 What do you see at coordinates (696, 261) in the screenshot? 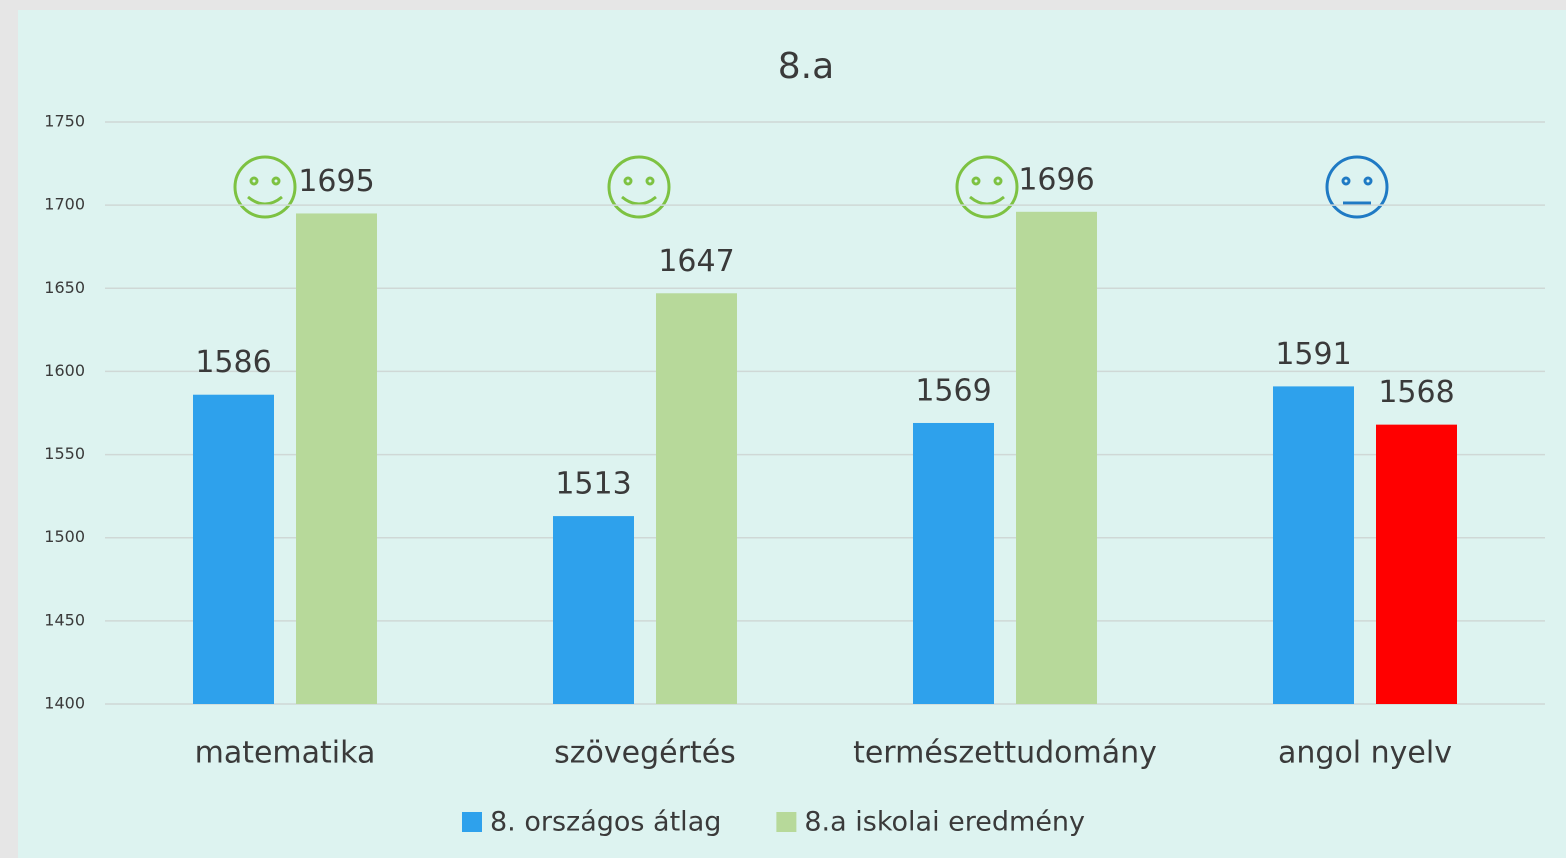
I see `data-label: 1647` at bounding box center [696, 261].